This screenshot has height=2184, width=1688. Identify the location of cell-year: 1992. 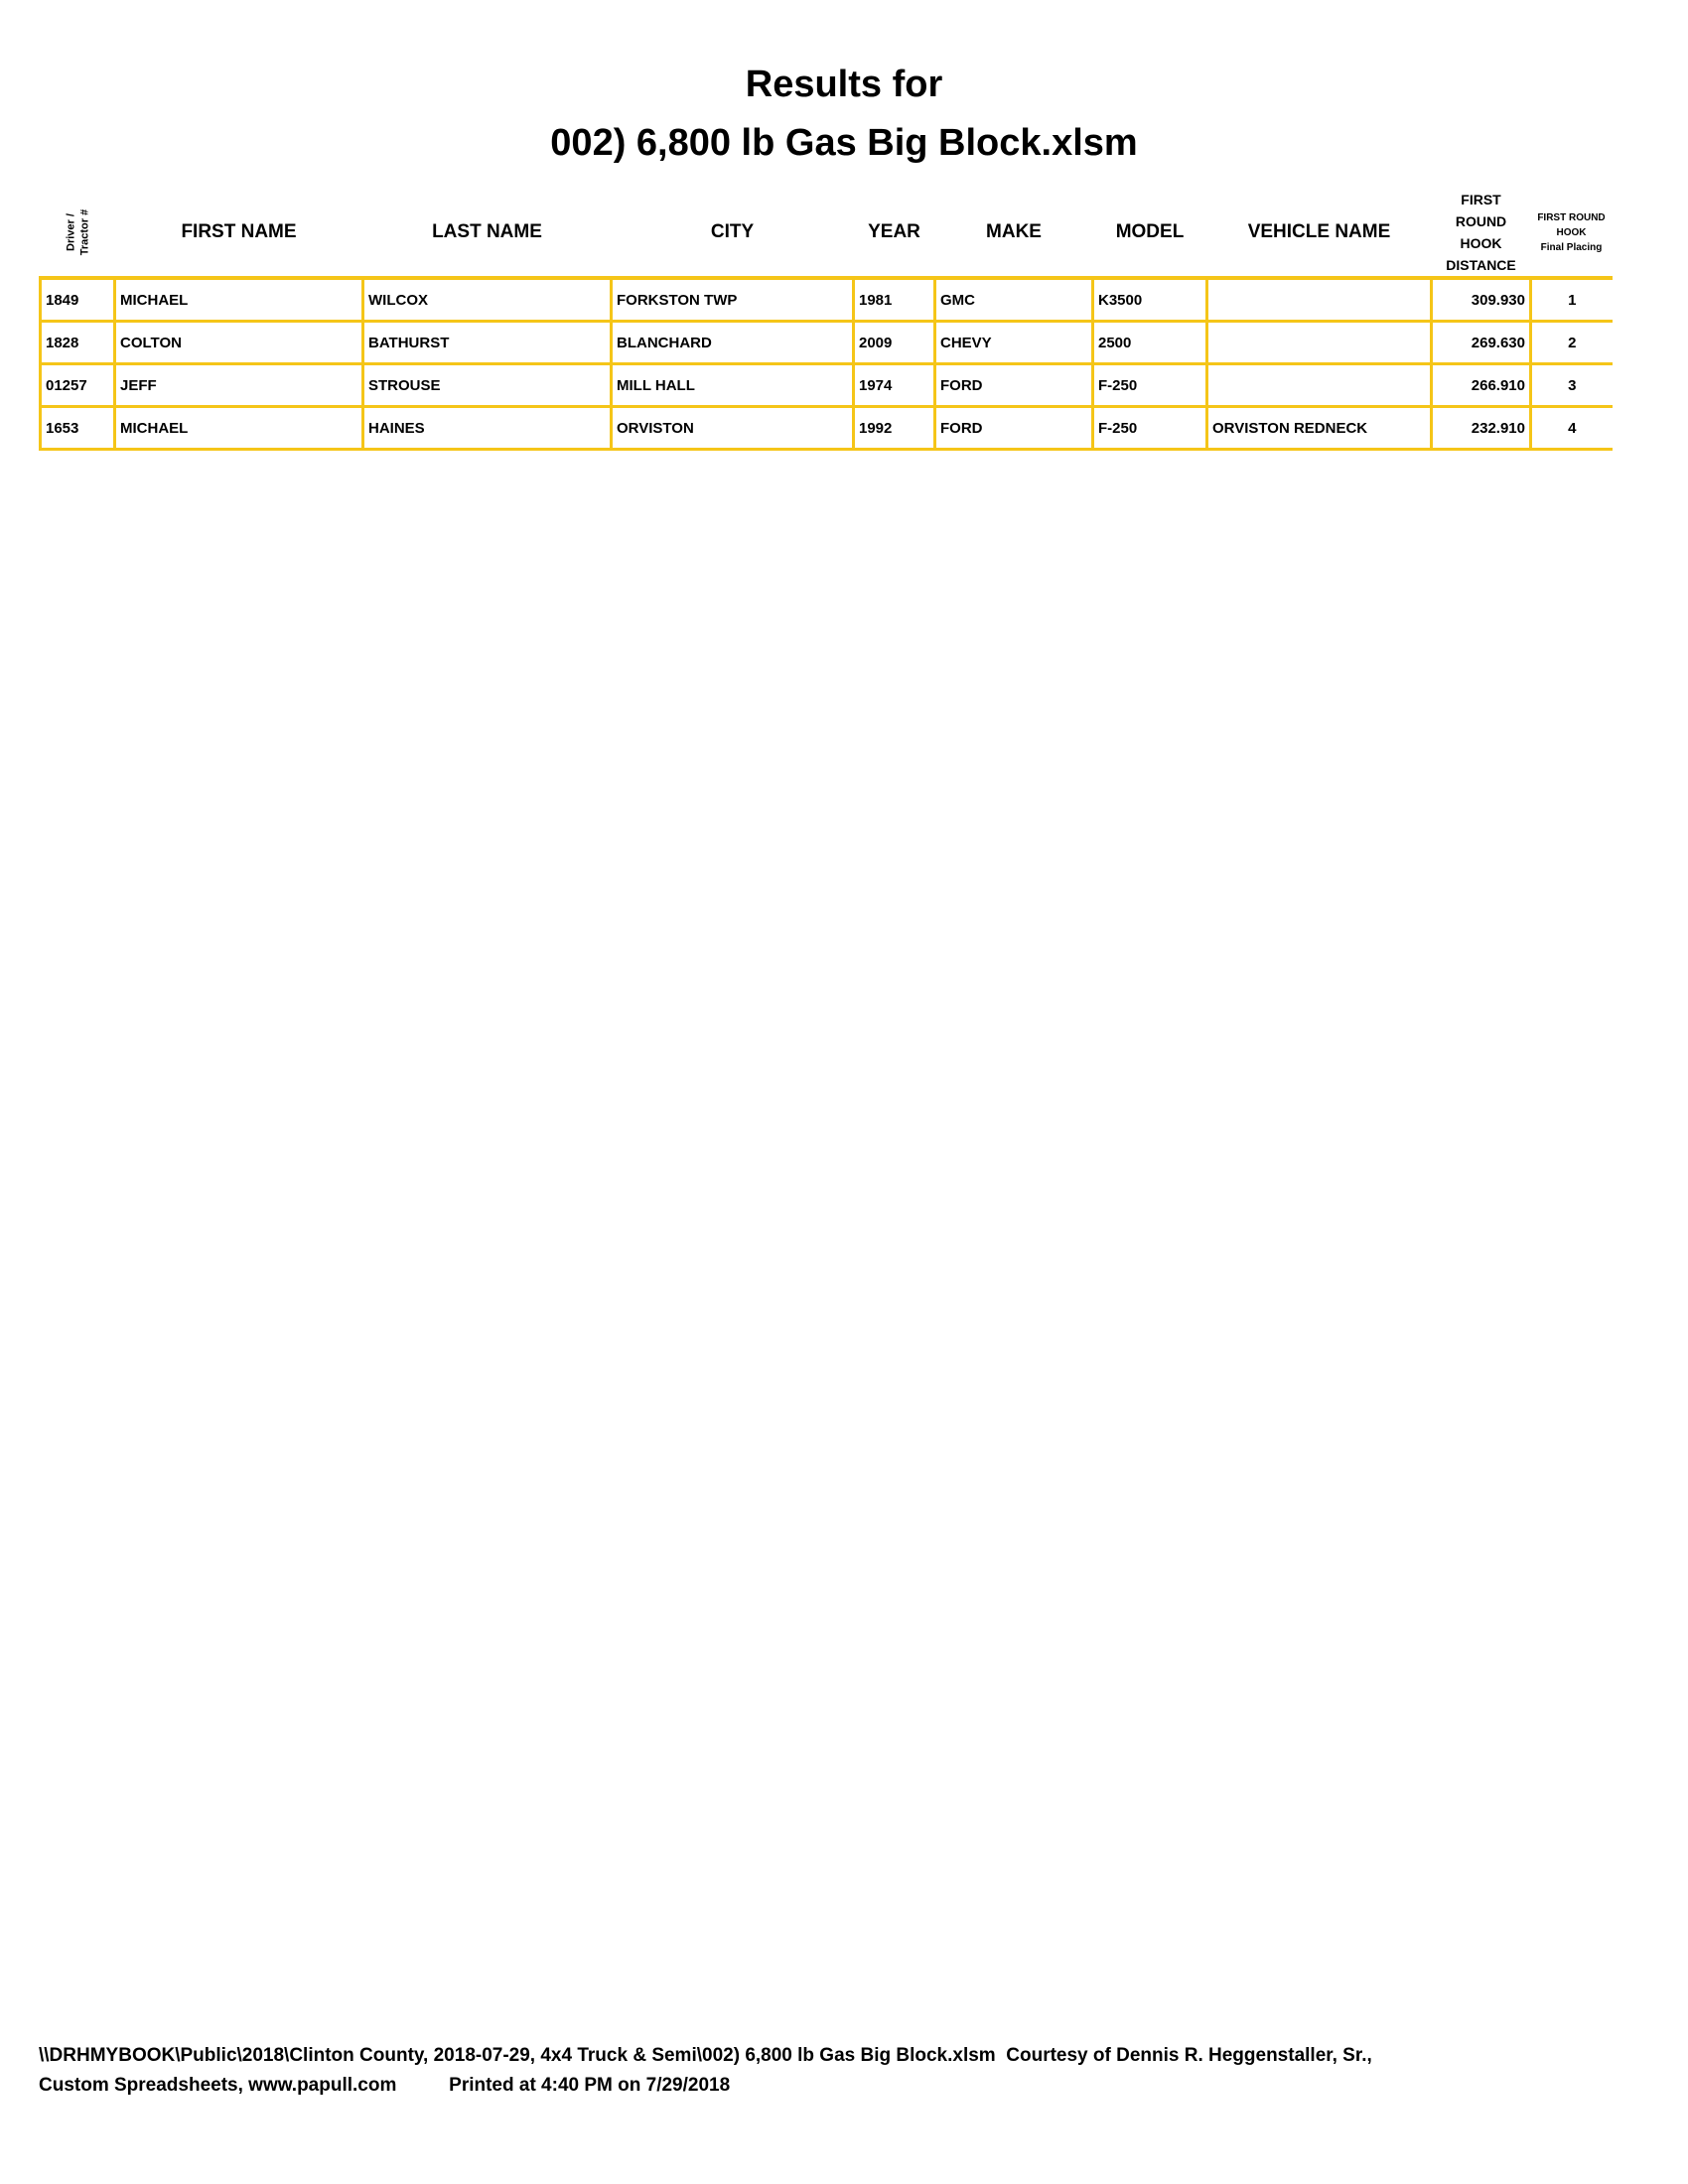
(894, 428).